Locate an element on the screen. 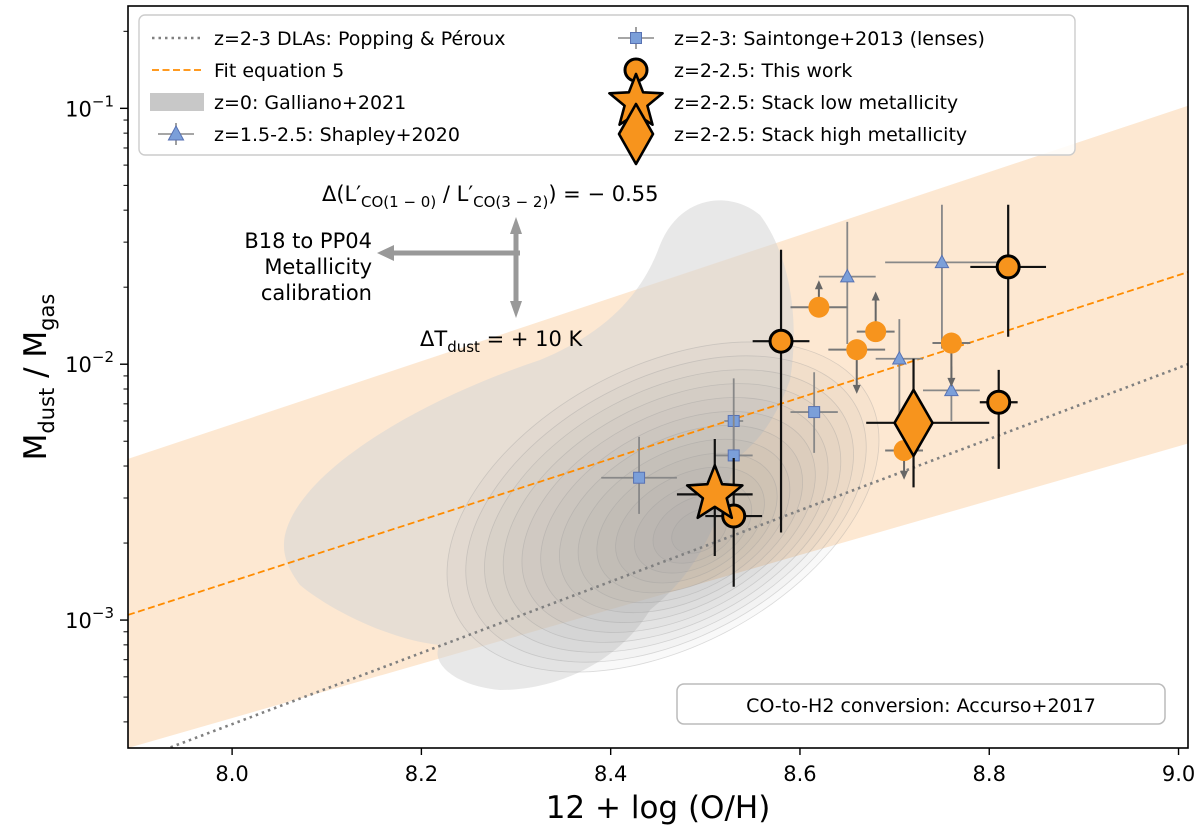 The height and width of the screenshot is (838, 1200). calibration-line-1: B18 to PP04 is located at coordinates (308, 241).